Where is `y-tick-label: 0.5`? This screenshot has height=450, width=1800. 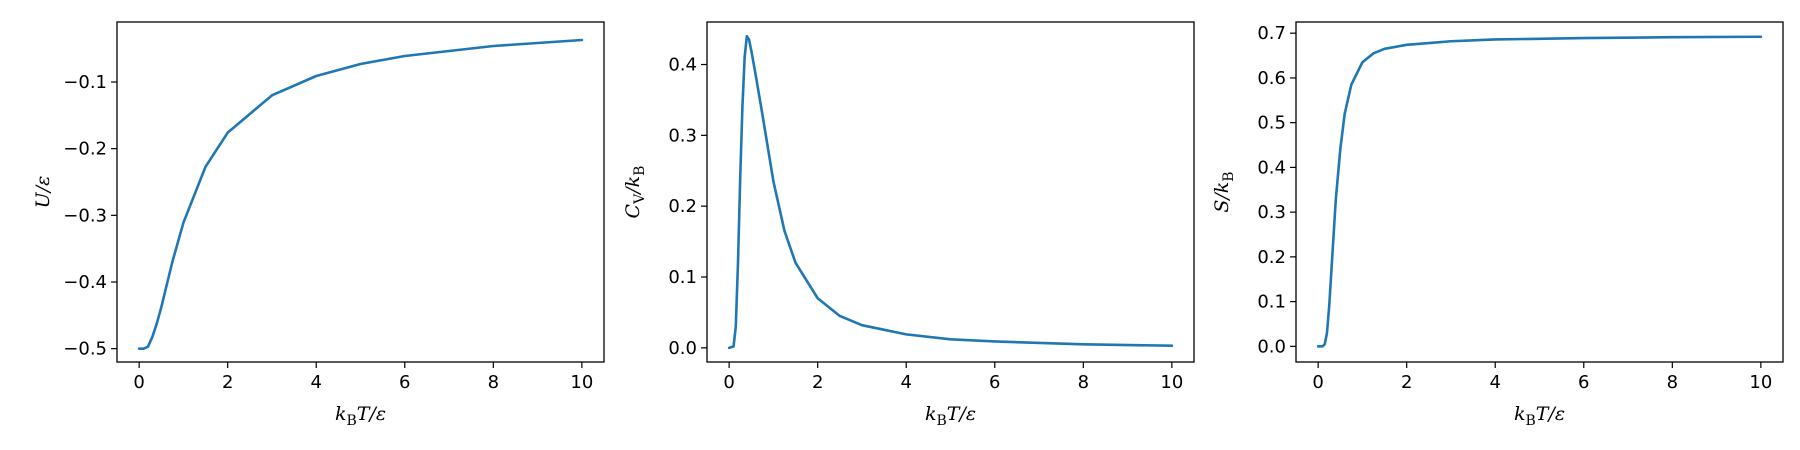 y-tick-label: 0.5 is located at coordinates (1271, 123).